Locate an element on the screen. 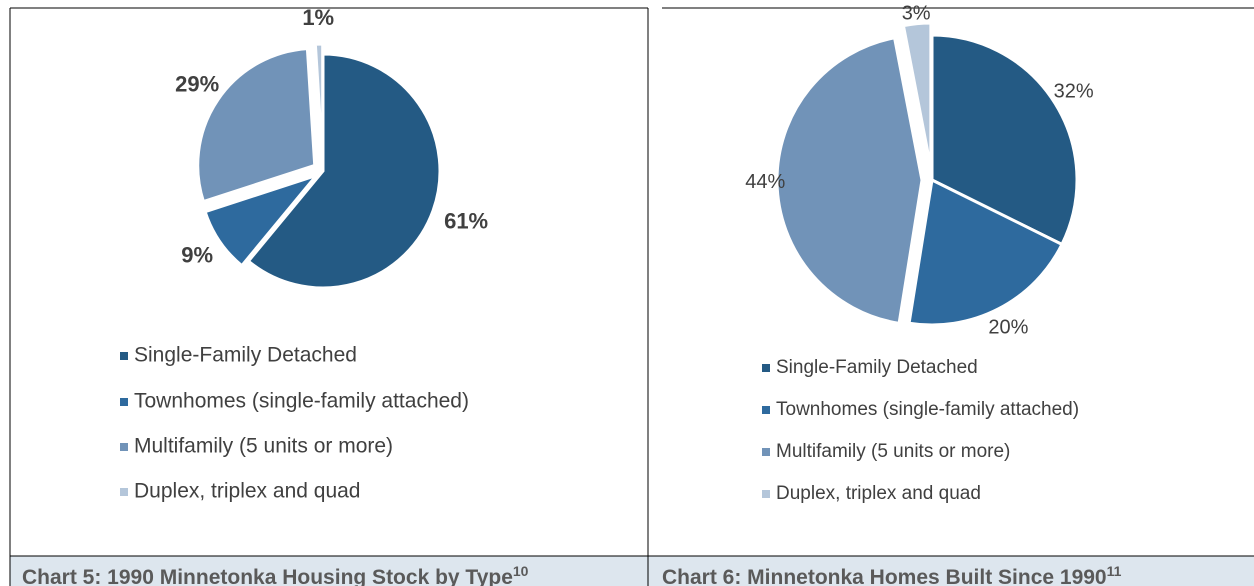 Image resolution: width=1254 pixels, height=586 pixels. data-label: 9% is located at coordinates (197, 254).